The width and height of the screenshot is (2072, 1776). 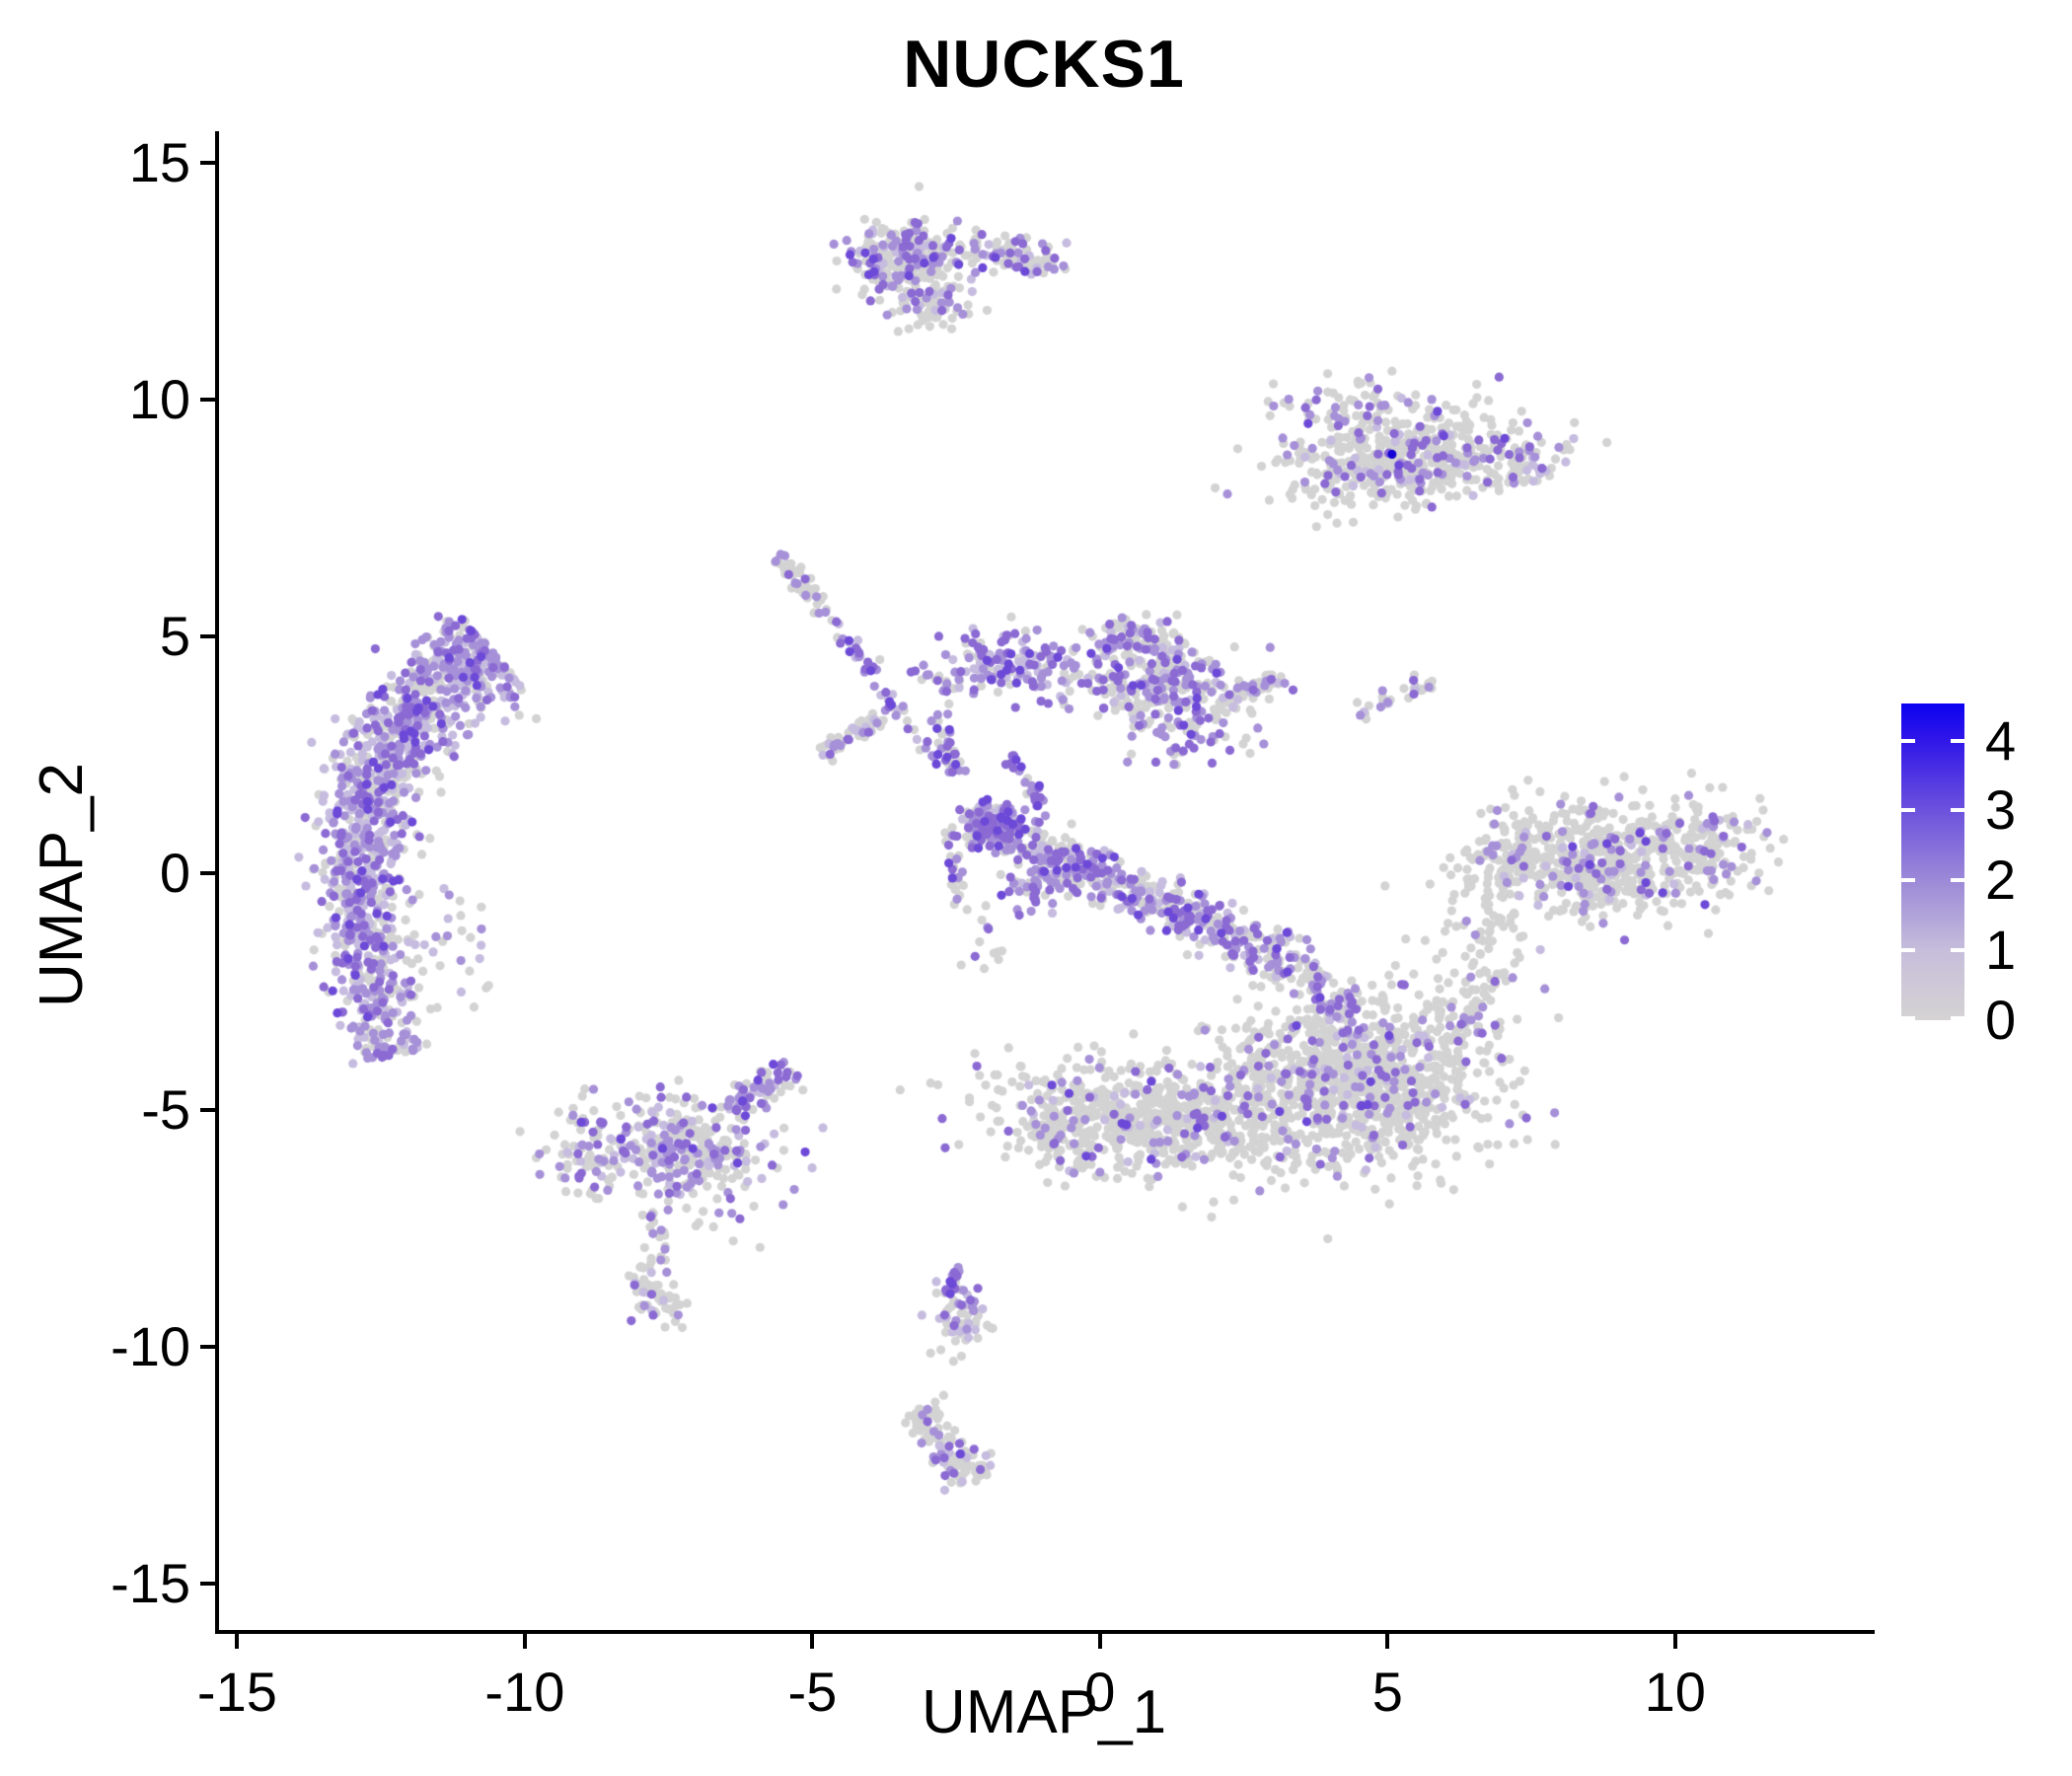 What do you see at coordinates (151, 1346) in the screenshot?
I see `y-tick-label: -10` at bounding box center [151, 1346].